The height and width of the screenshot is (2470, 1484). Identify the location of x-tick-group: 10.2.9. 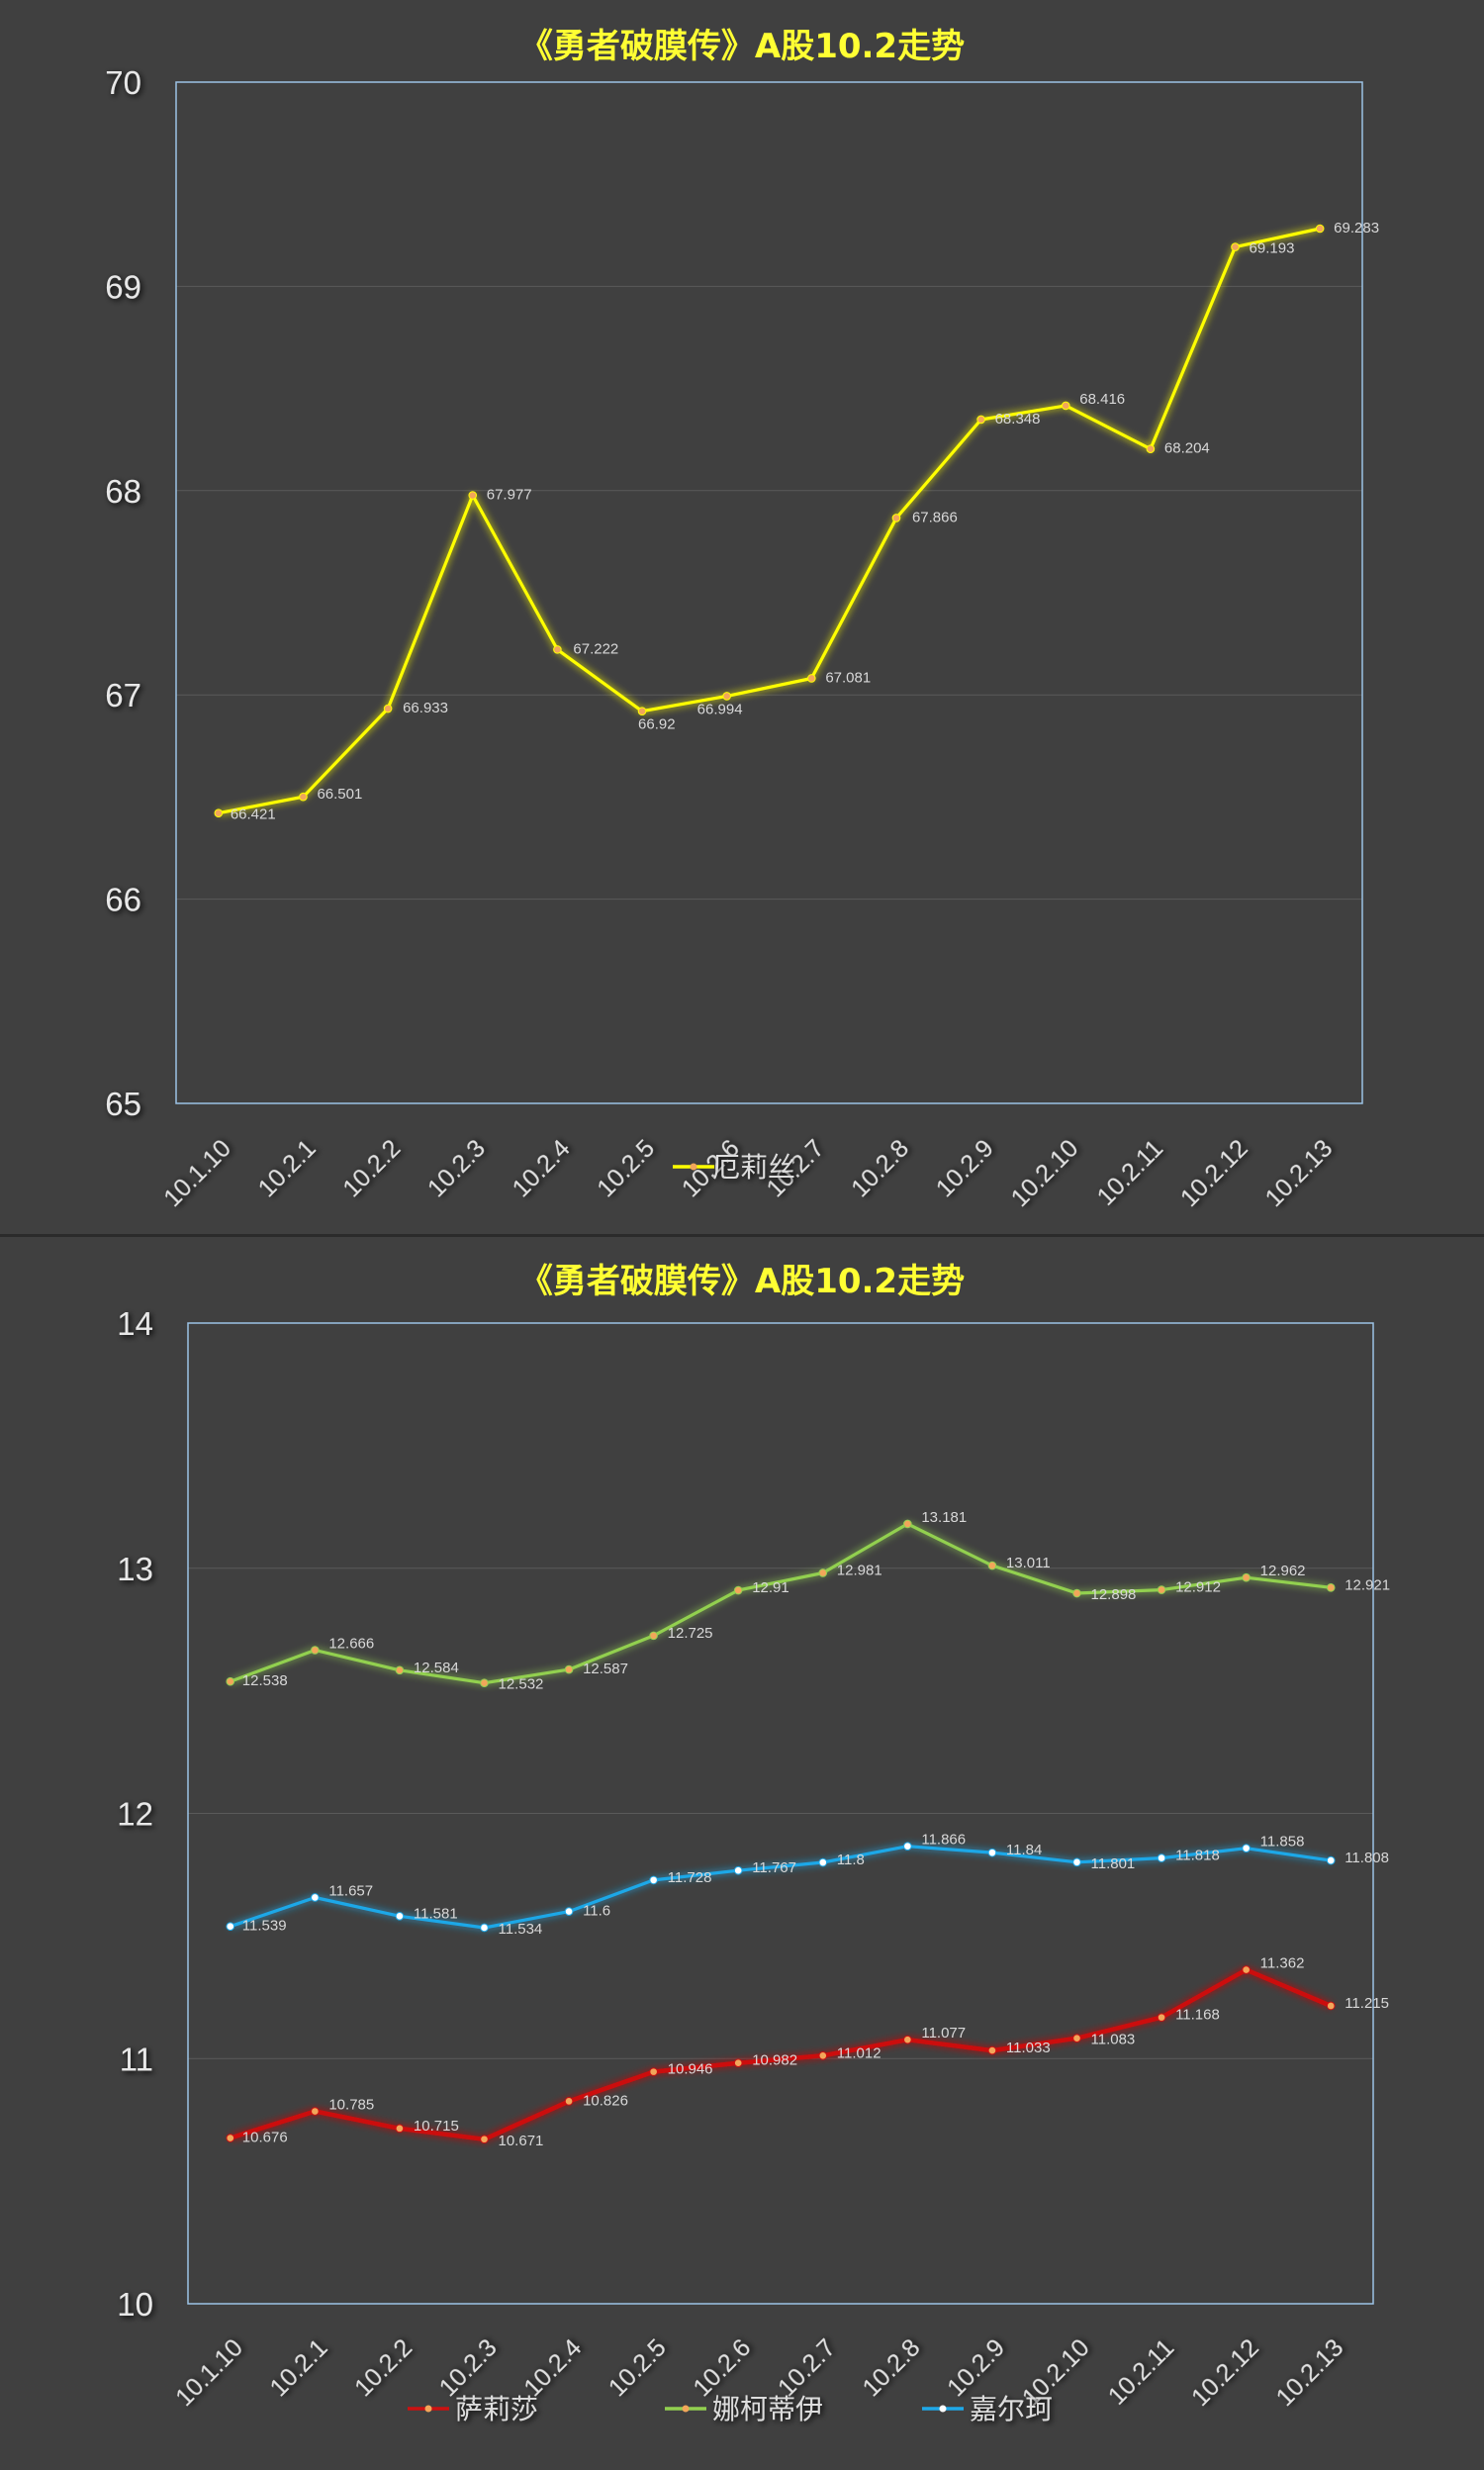
(965, 1168).